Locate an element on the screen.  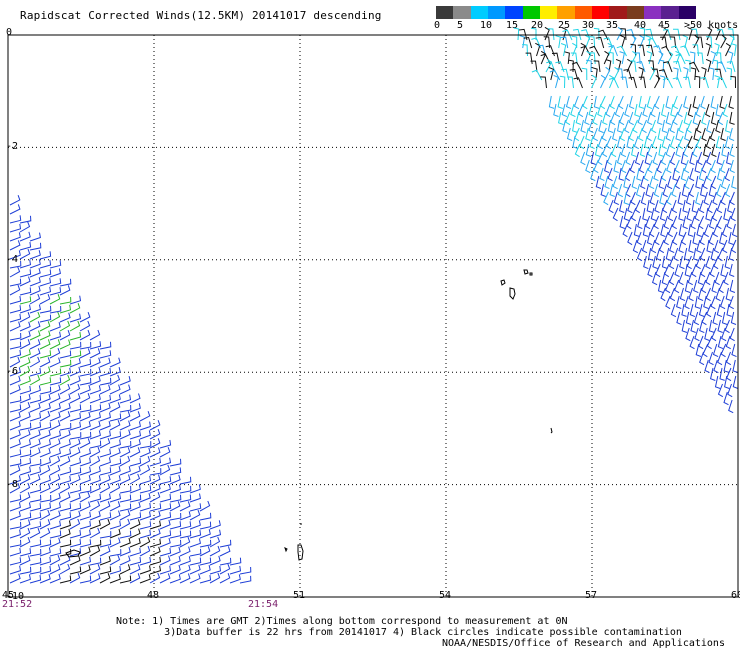
time-left: 21:52 is located at coordinates (17, 604).